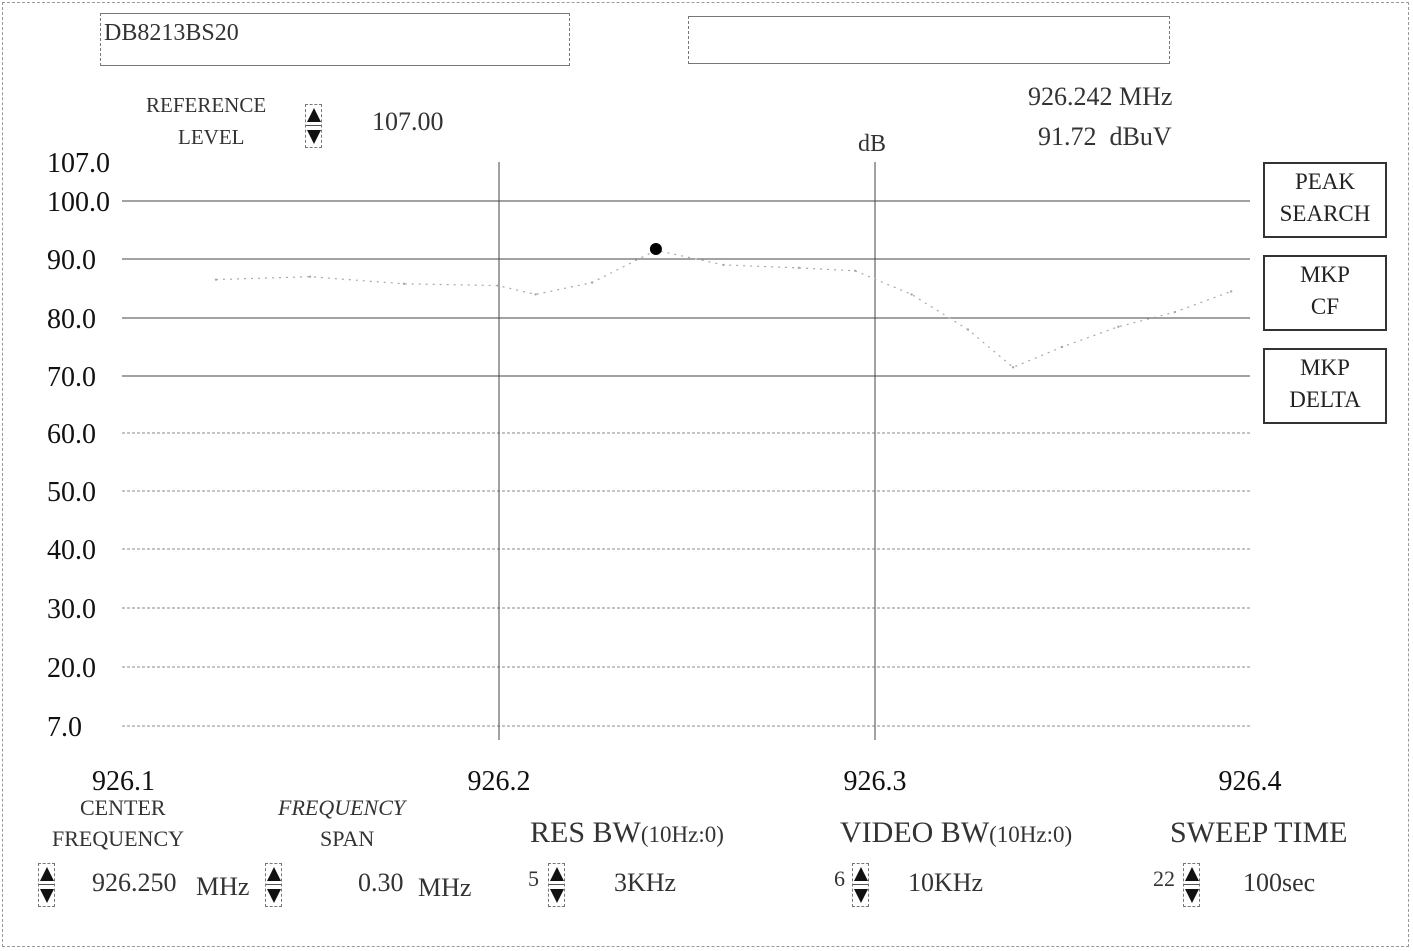 Image resolution: width=1413 pixels, height=951 pixels. What do you see at coordinates (71, 377) in the screenshot?
I see `y-tick-label: 70.0` at bounding box center [71, 377].